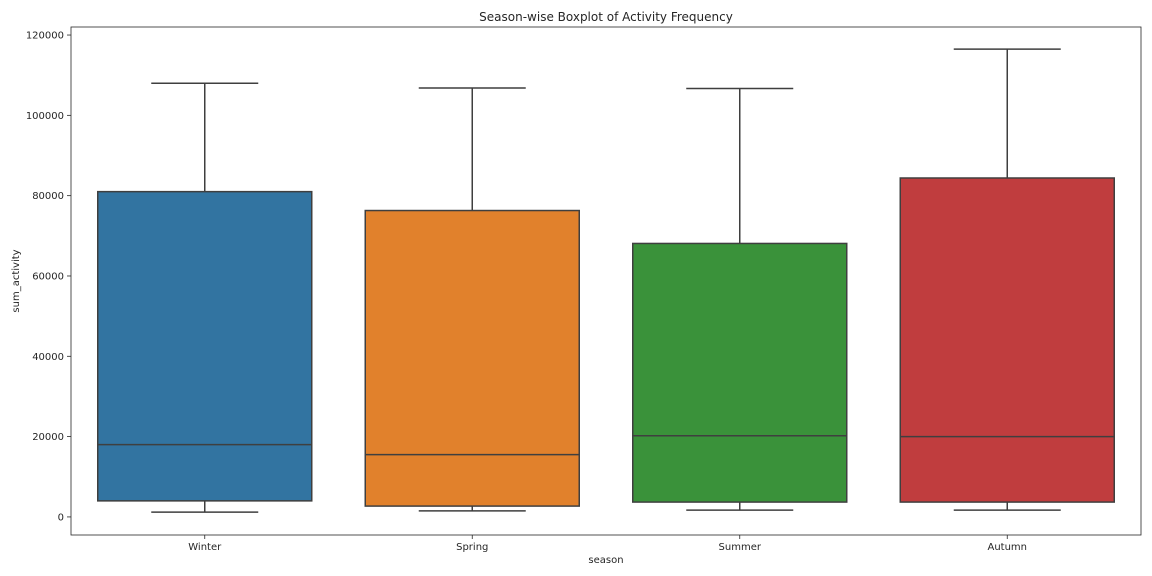 This screenshot has width=1152, height=576. I want to click on box-winter, so click(205, 297).